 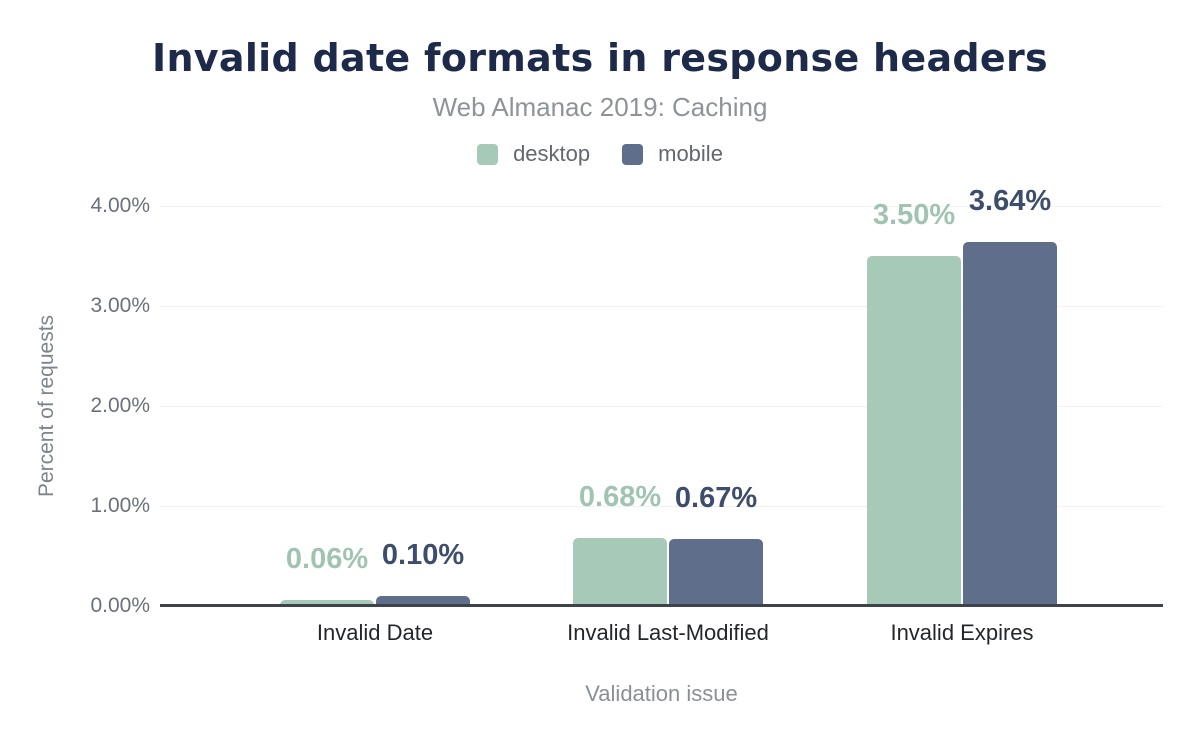 What do you see at coordinates (716, 498) in the screenshot?
I see `value-label-mobile-invalid-last-modified: 0.67%` at bounding box center [716, 498].